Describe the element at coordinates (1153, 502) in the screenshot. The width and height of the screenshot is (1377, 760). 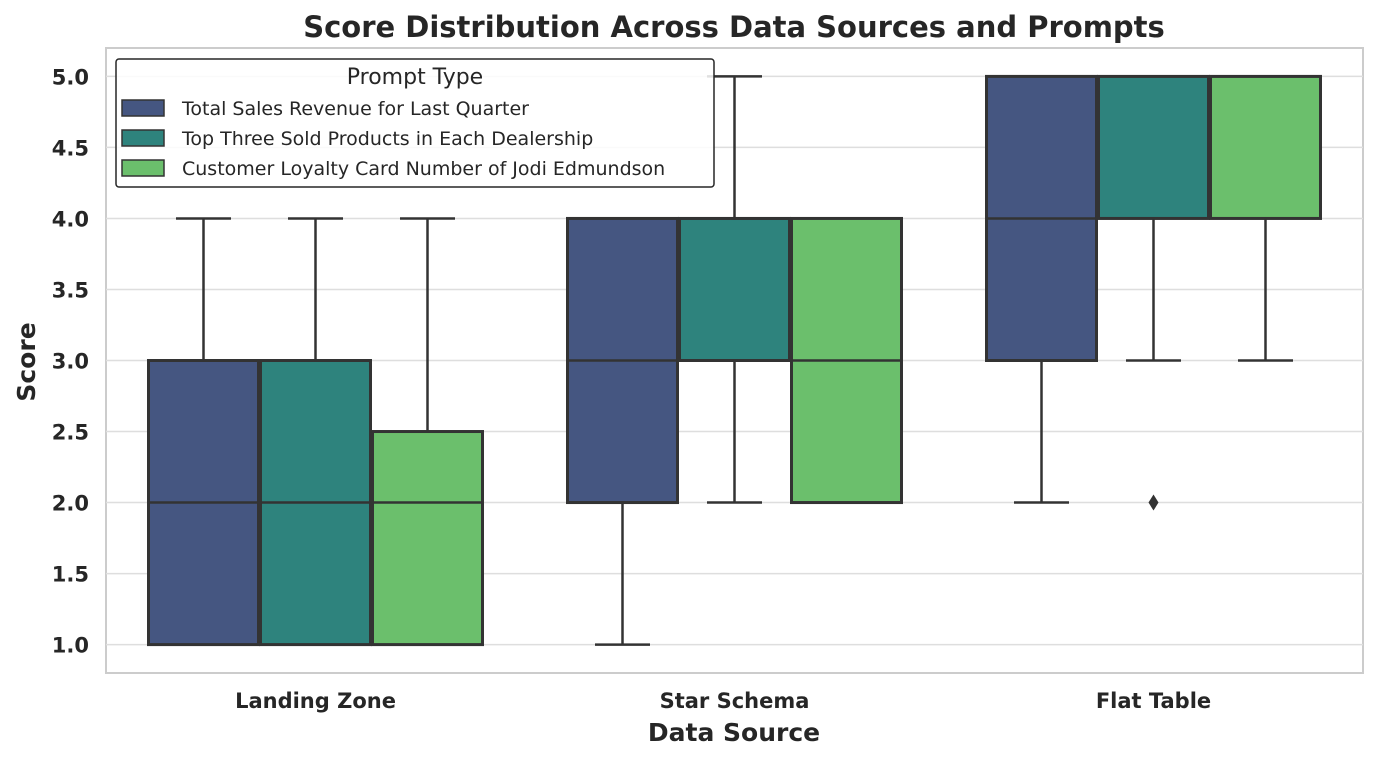
I see `outlier-marker` at that location.